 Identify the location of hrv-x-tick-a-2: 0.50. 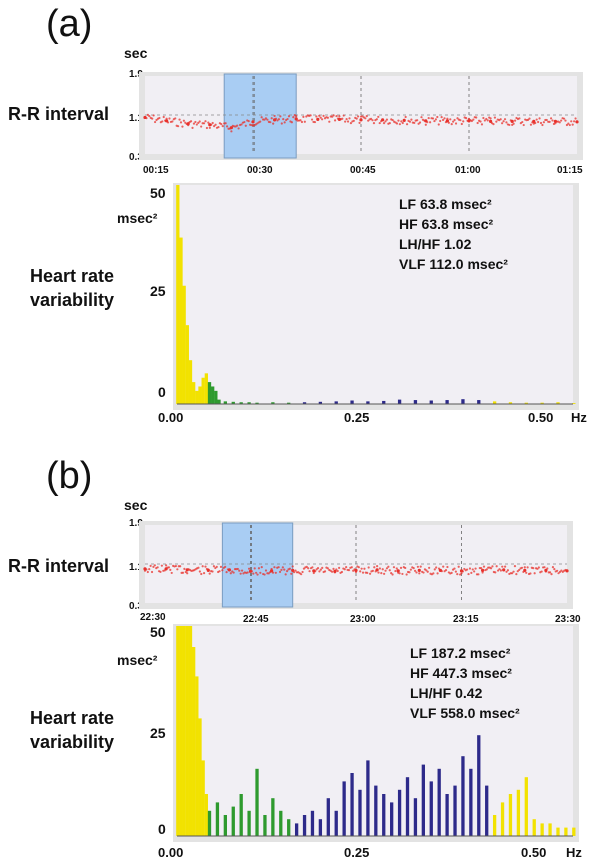
(541, 417).